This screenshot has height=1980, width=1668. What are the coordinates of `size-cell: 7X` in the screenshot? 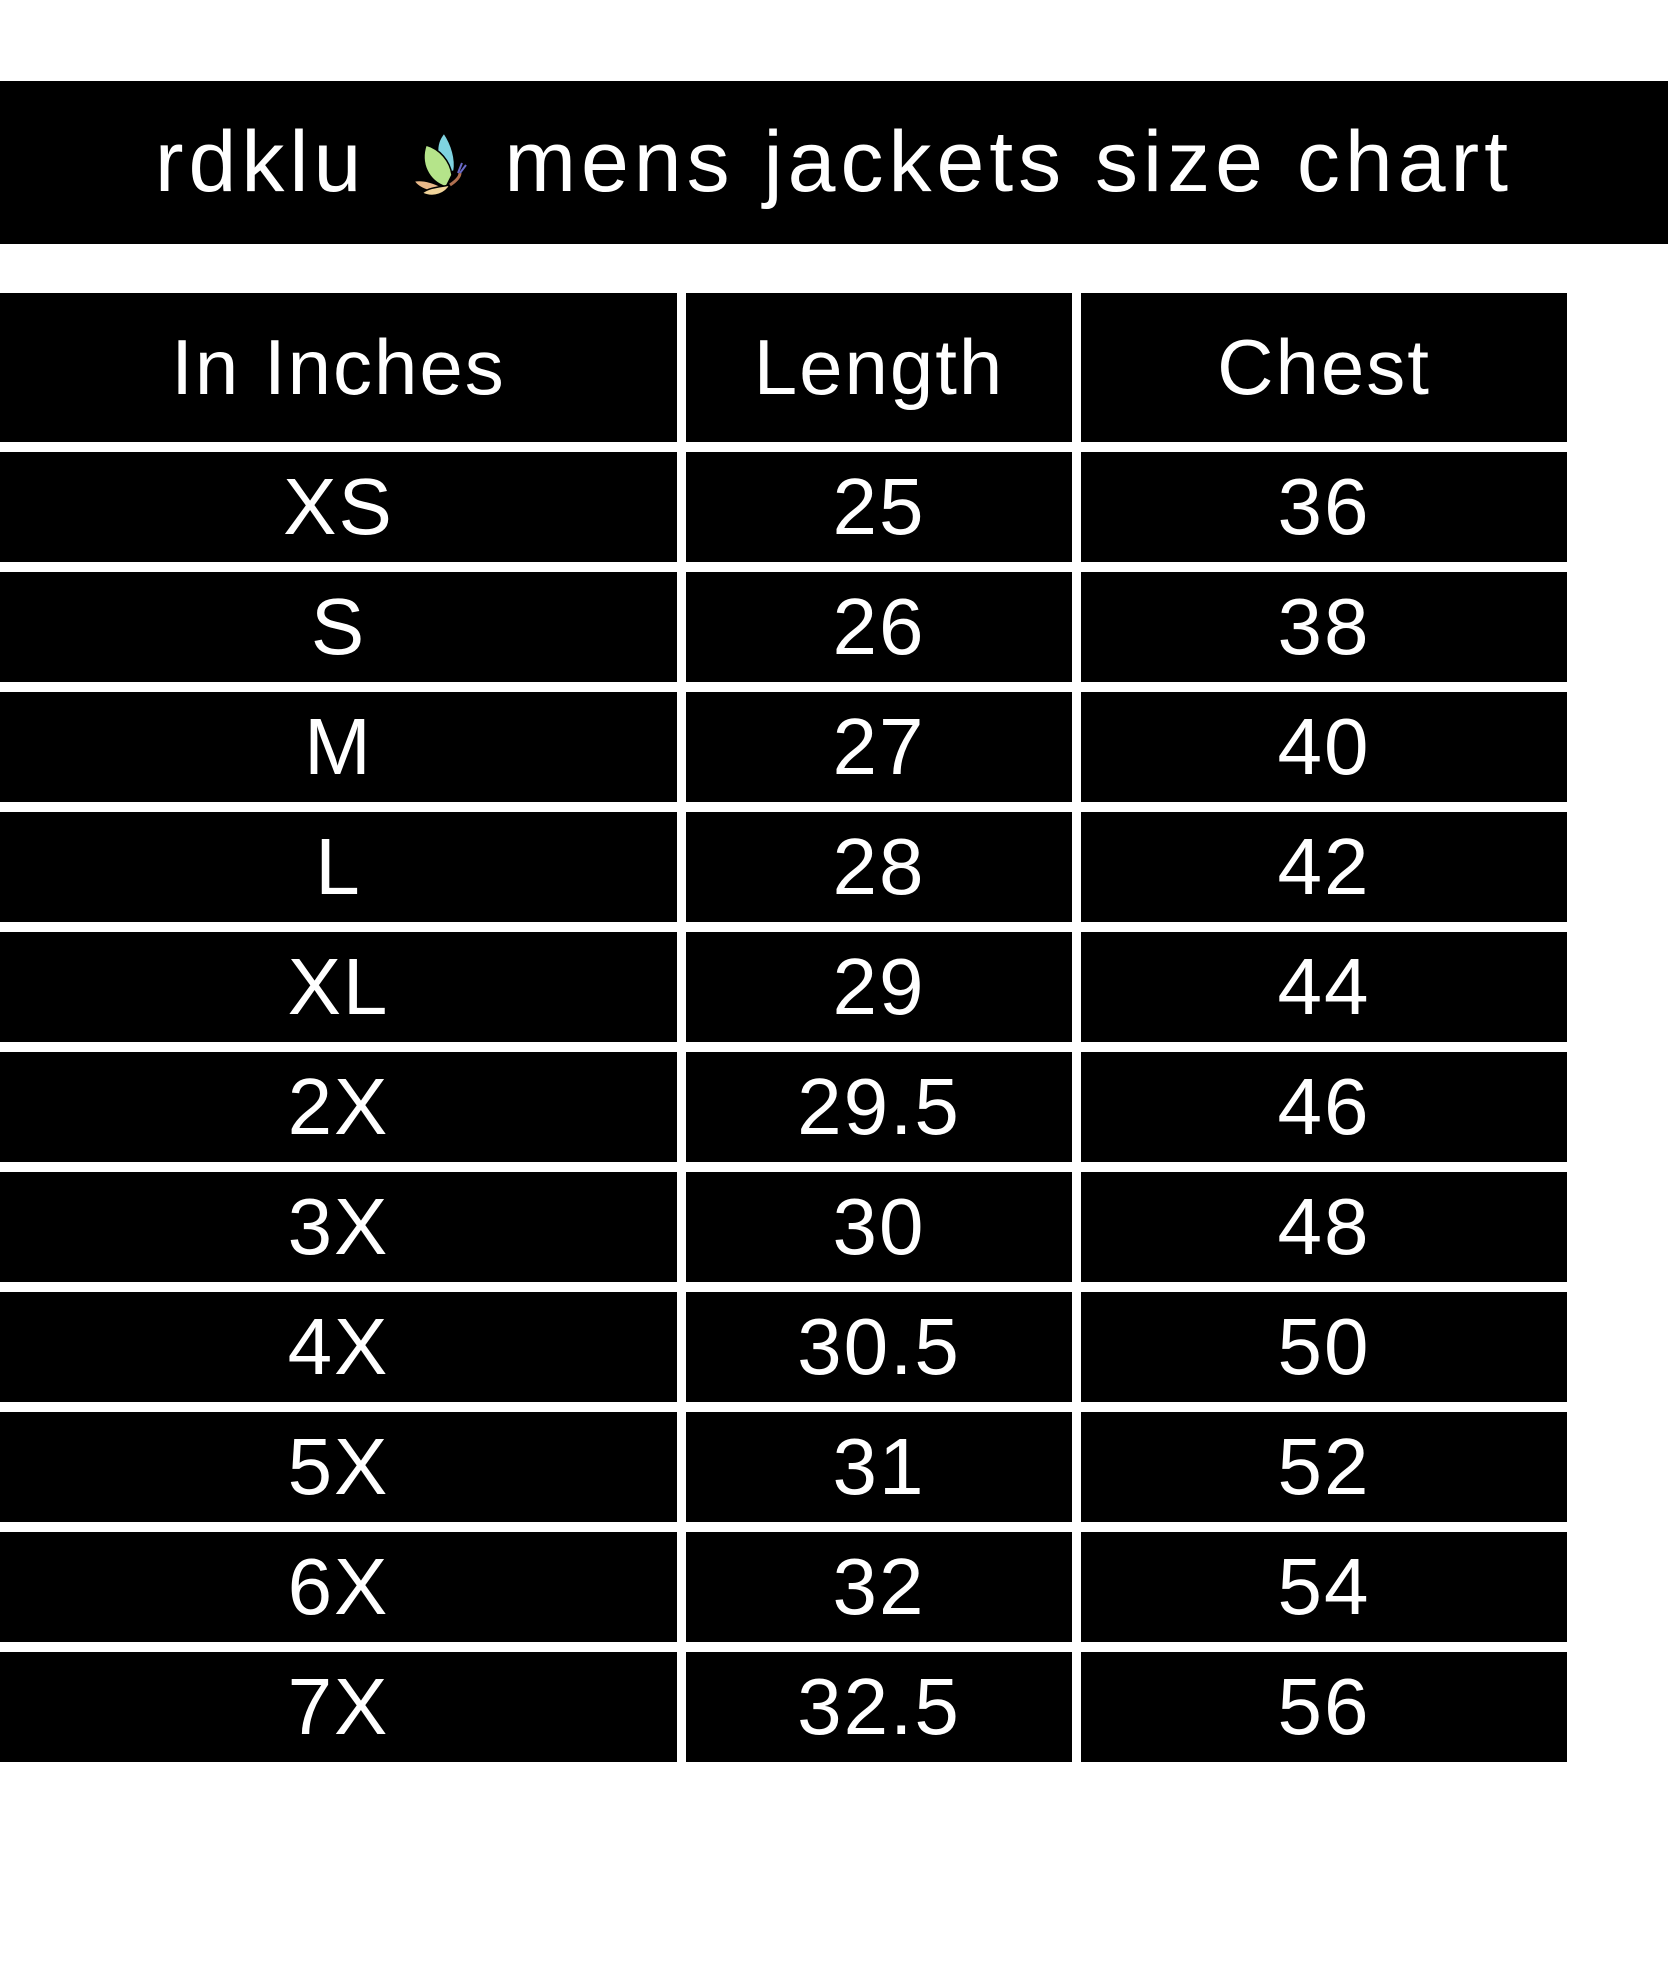 It's located at (338, 1707).